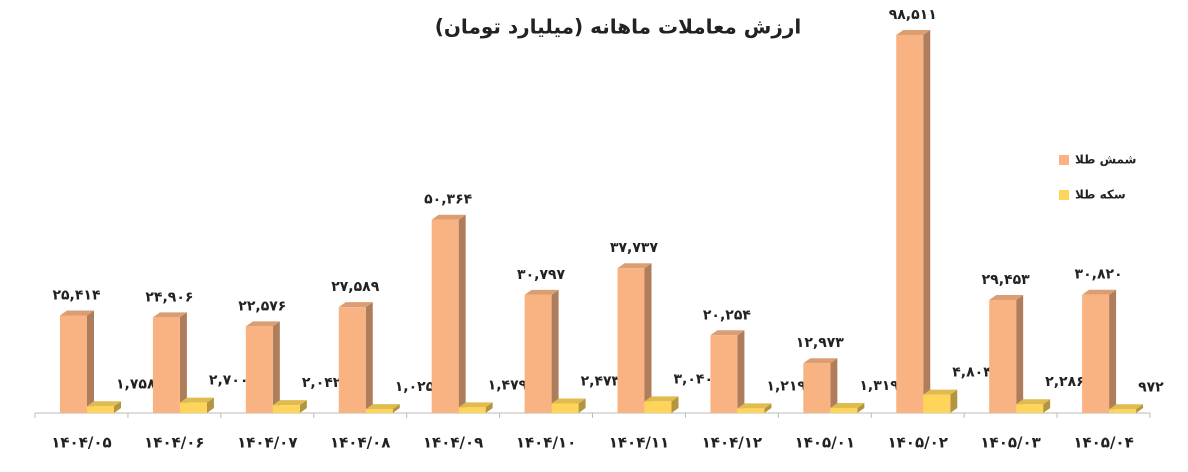  I want to click on legend-label: شمش طلا, so click(1105, 160).